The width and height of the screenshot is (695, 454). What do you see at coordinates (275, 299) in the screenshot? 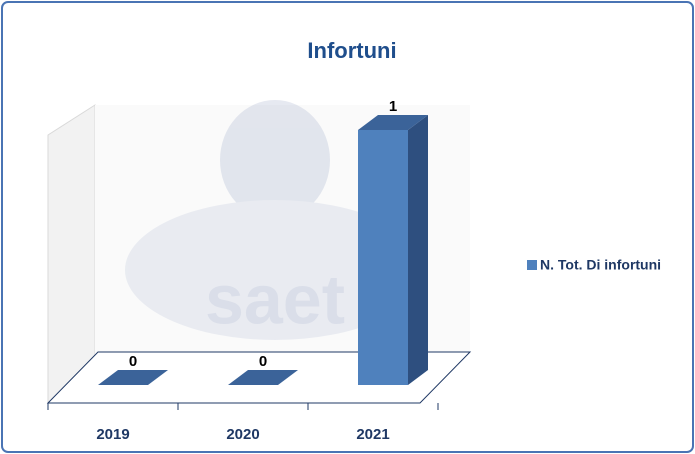
I see `svg-text: saet` at bounding box center [275, 299].